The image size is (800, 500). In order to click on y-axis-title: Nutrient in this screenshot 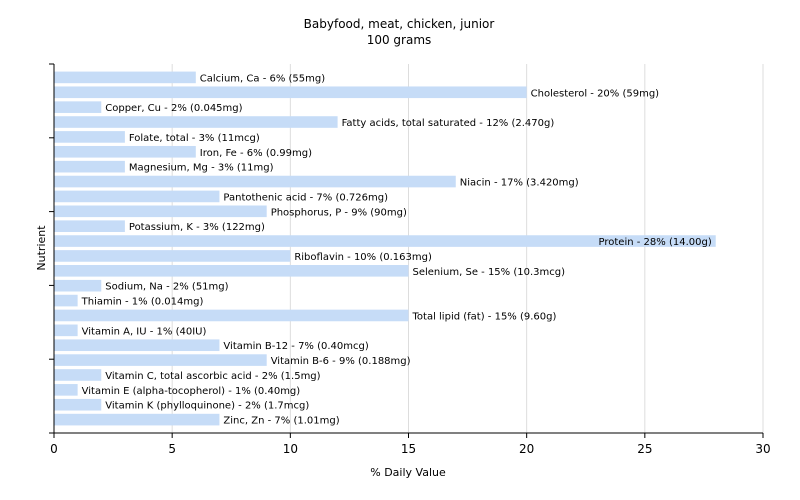, I will do `click(41, 248)`.